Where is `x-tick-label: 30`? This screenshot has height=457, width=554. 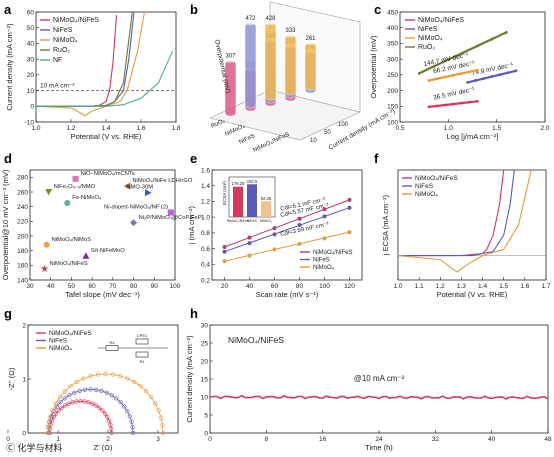
x-tick-label: 30 is located at coordinates (30, 286).